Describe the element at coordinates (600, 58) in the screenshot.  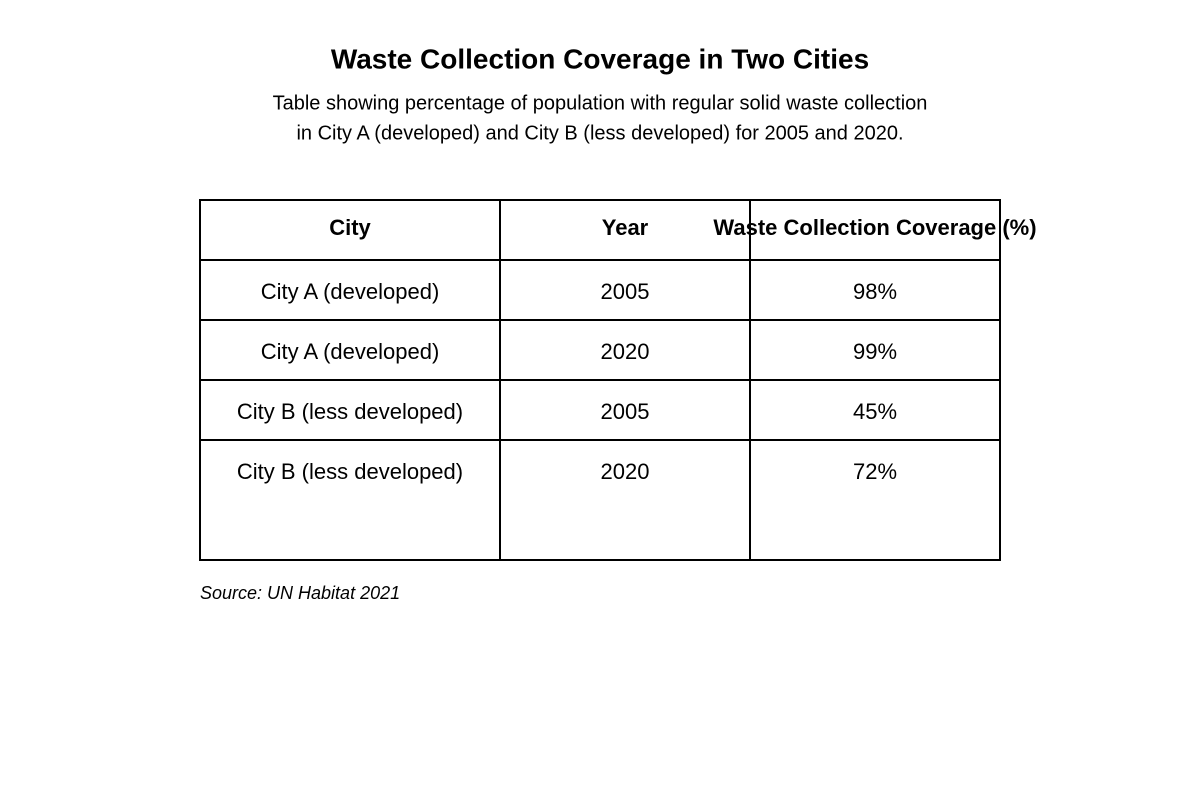
I see `title: Waste Collection Coverage in Two Cities` at that location.